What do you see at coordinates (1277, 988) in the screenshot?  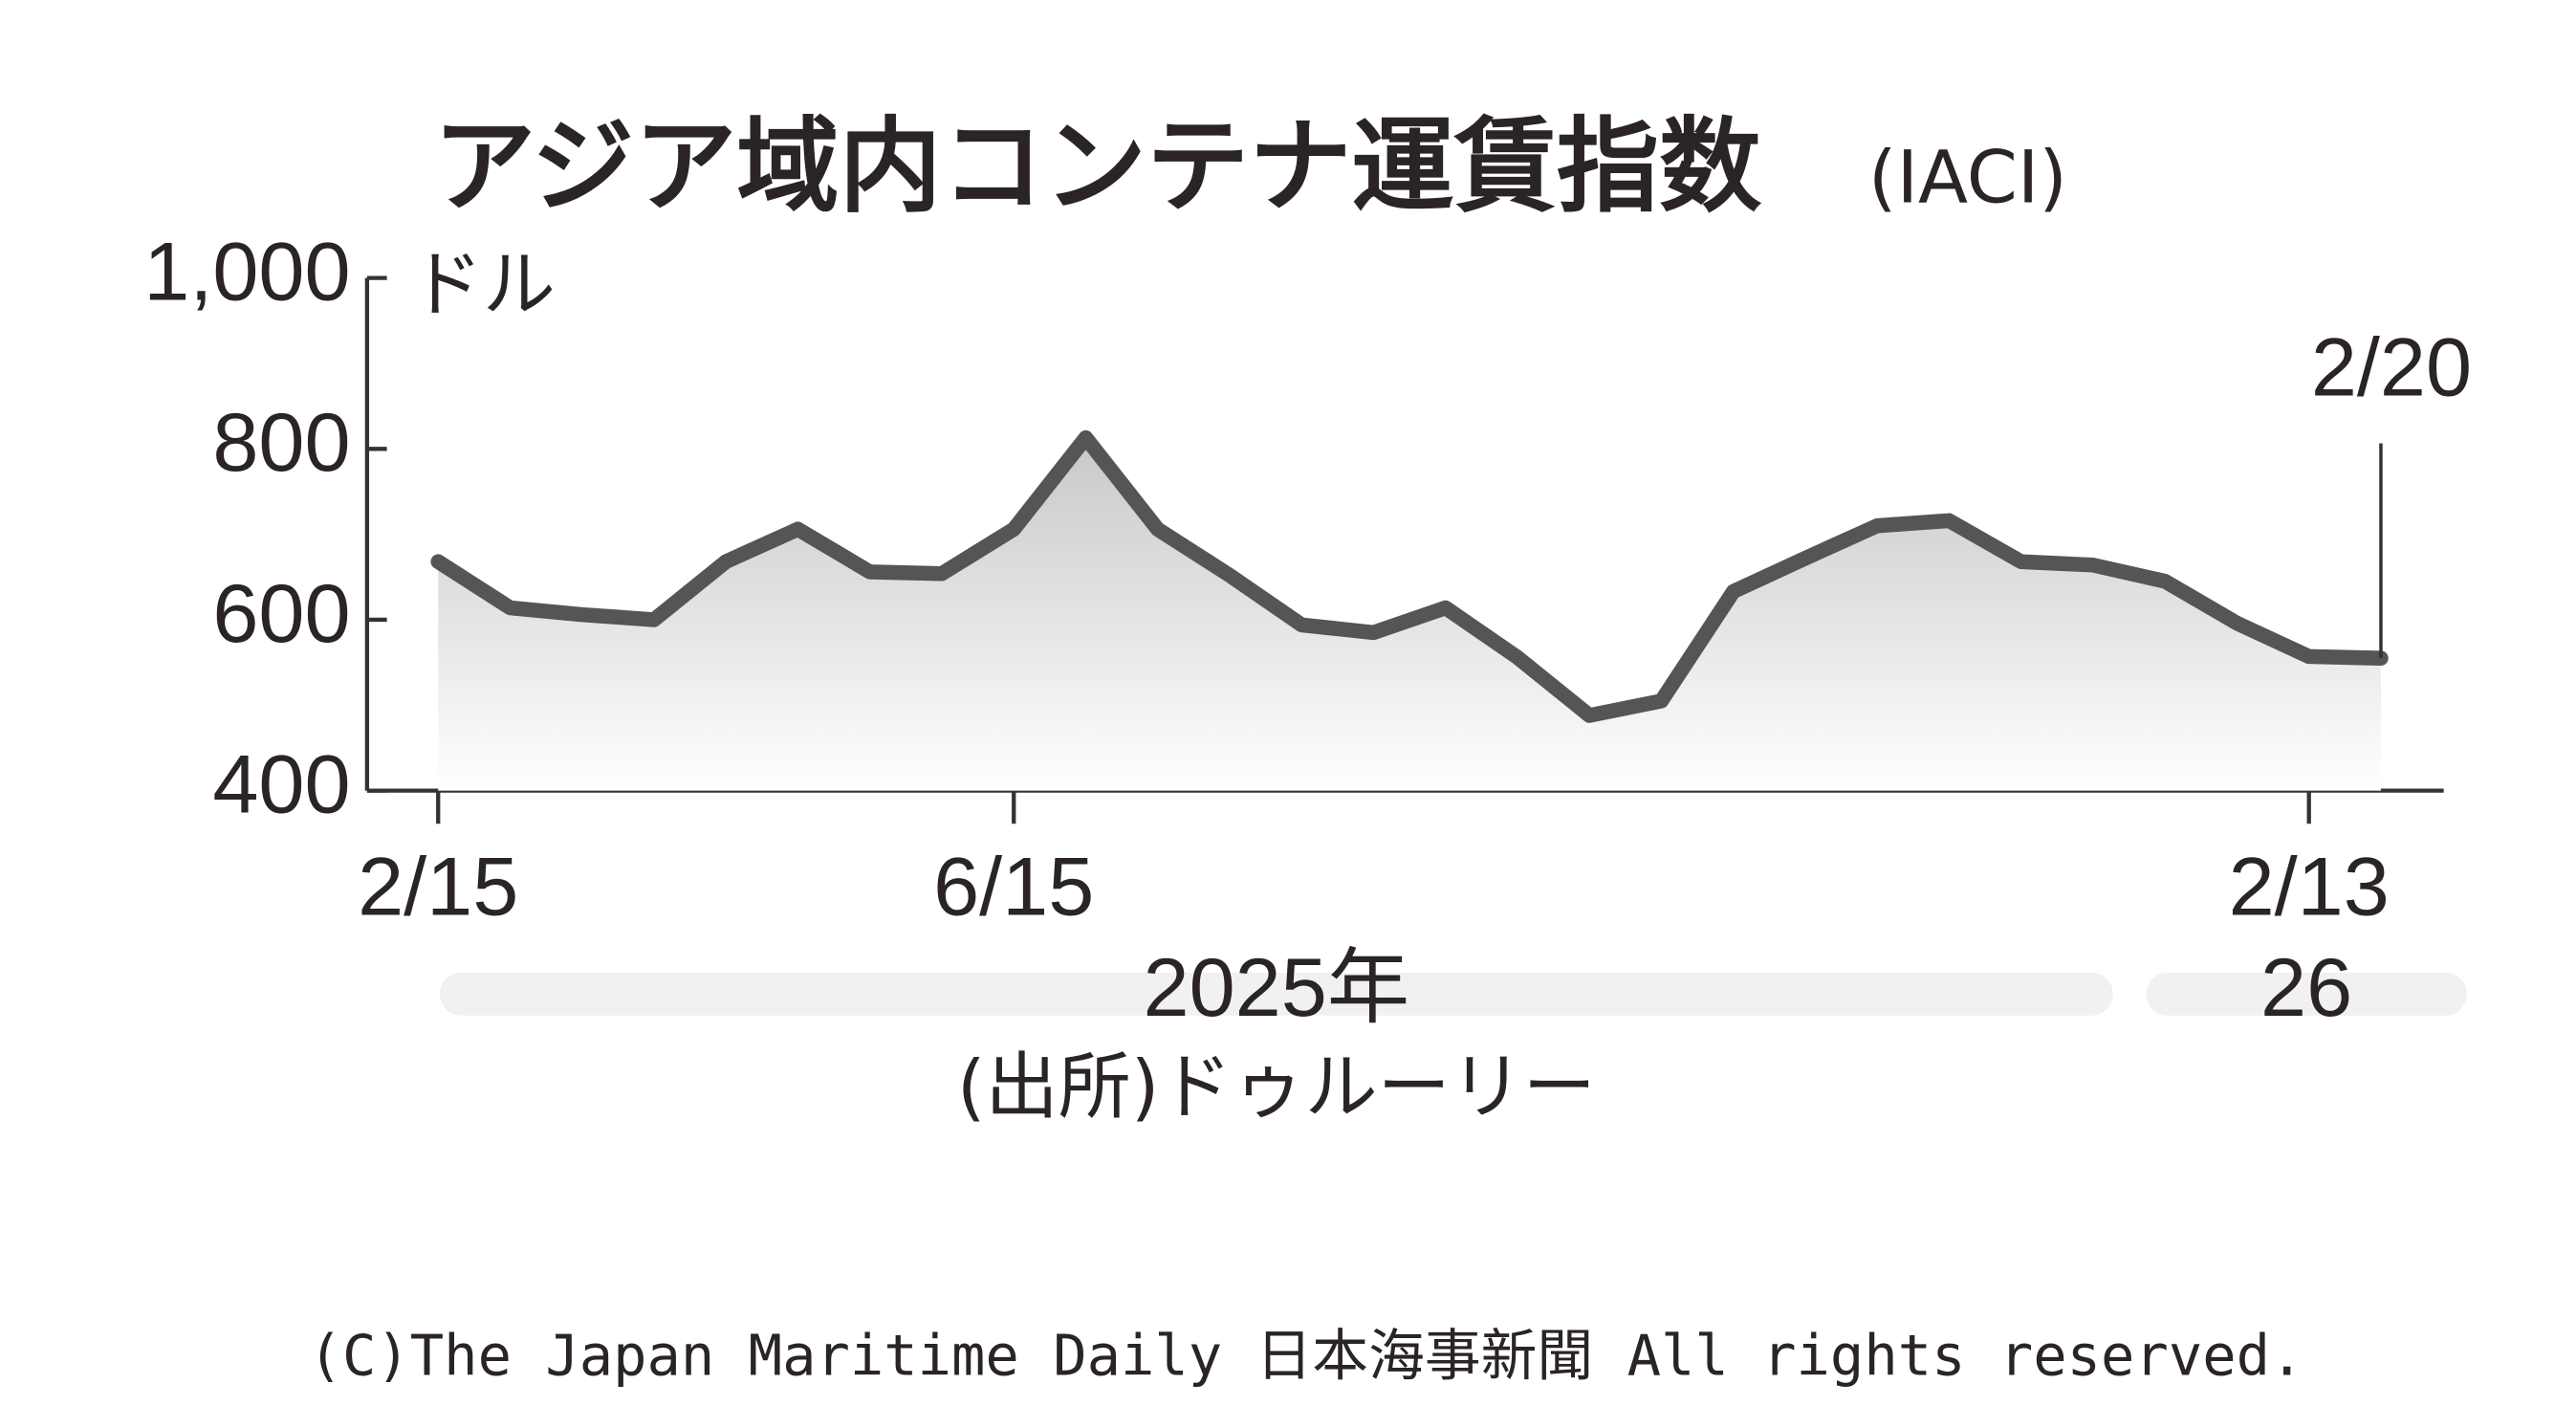 I see `year-label: 2025年` at bounding box center [1277, 988].